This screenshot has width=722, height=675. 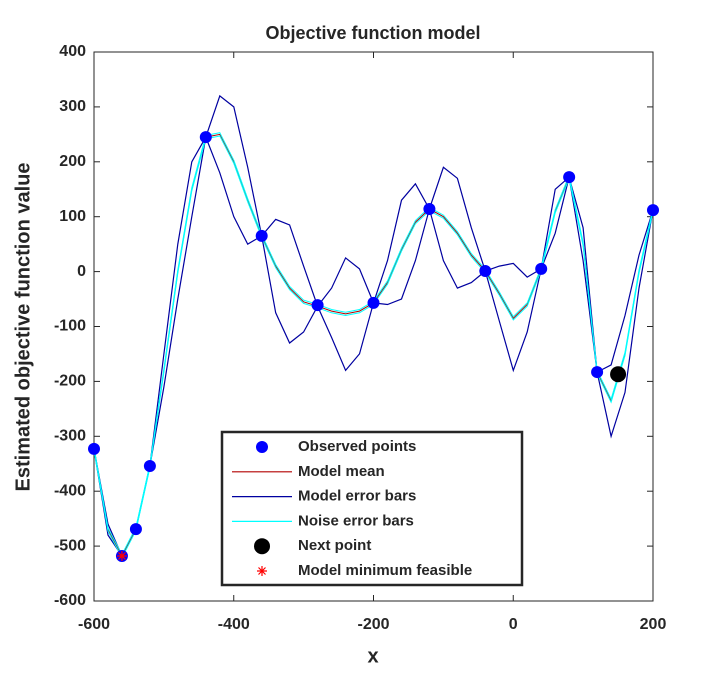 What do you see at coordinates (357, 446) in the screenshot?
I see `legend-label: Observed points` at bounding box center [357, 446].